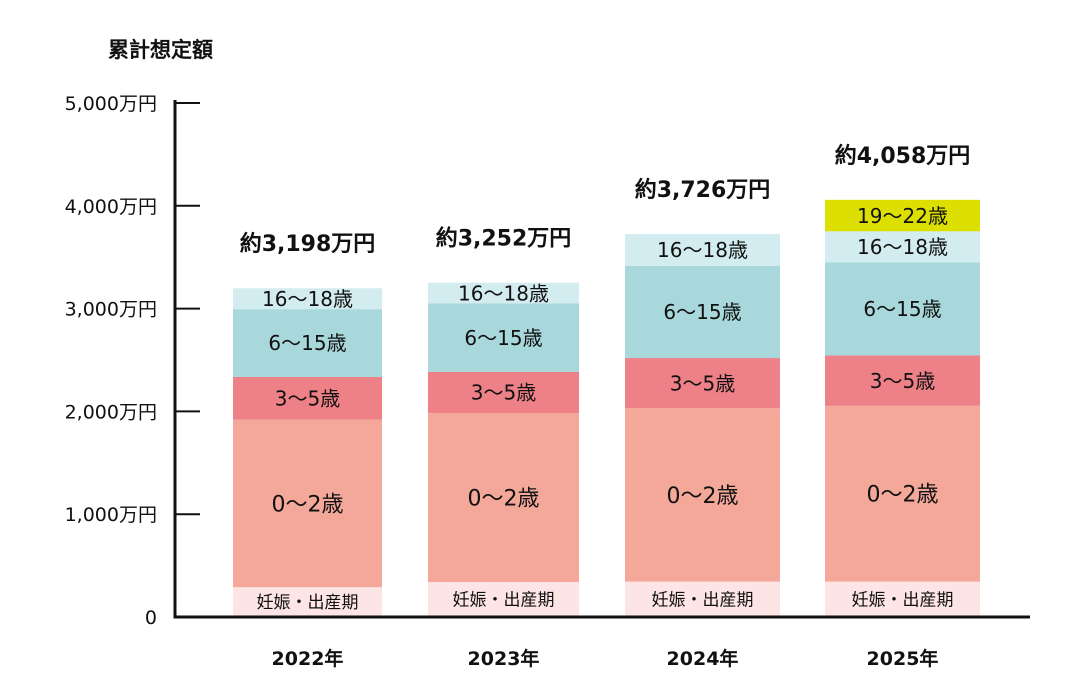 This screenshot has height=695, width=1076. I want to click on x-tick-label: 2023年, so click(504, 658).